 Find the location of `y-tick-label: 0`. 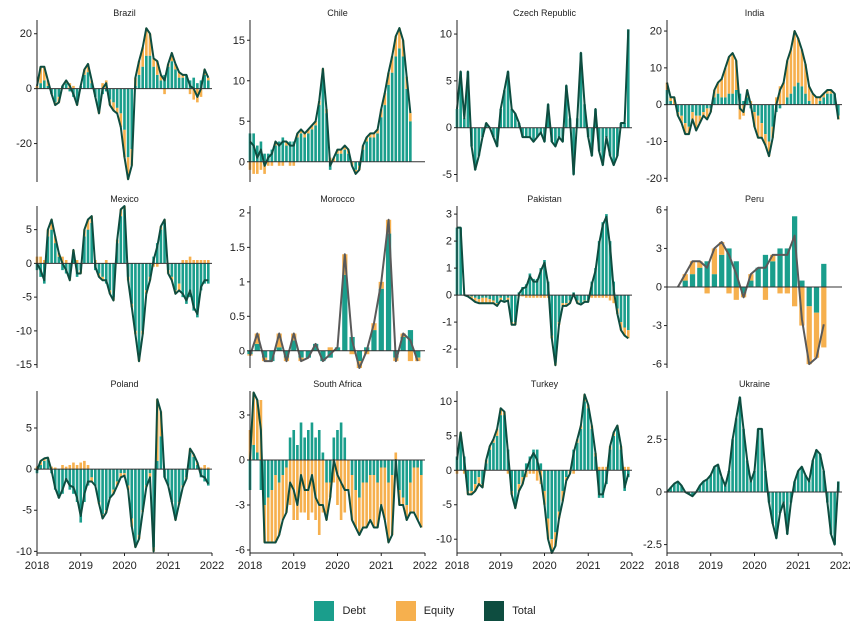

y-tick-label: 0 is located at coordinates (449, 471).